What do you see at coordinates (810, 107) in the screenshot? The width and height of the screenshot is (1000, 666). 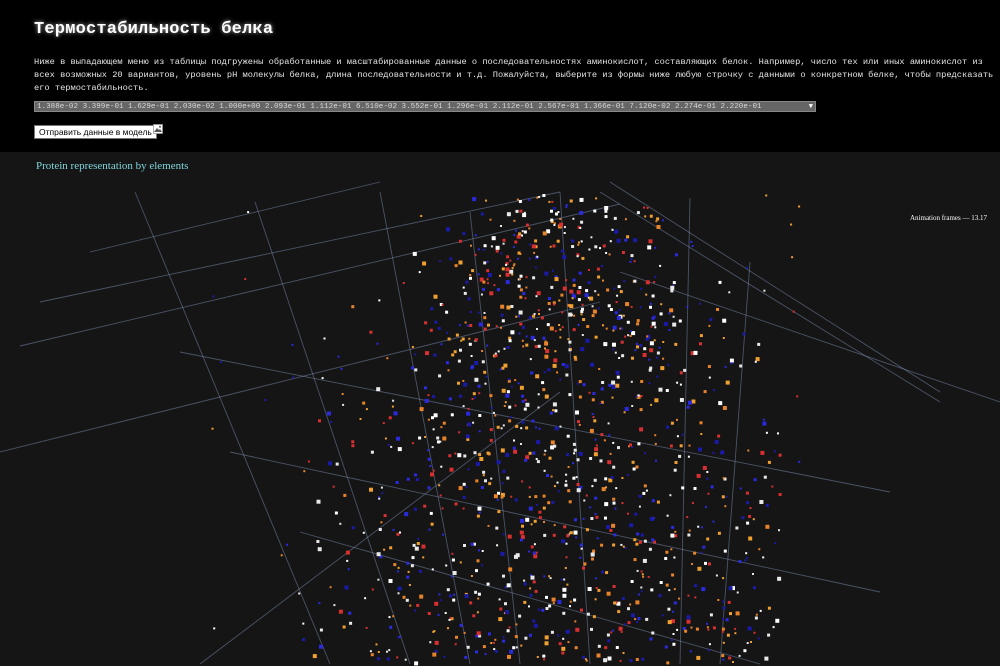 I see `chevron-down-icon: ▼` at bounding box center [810, 107].